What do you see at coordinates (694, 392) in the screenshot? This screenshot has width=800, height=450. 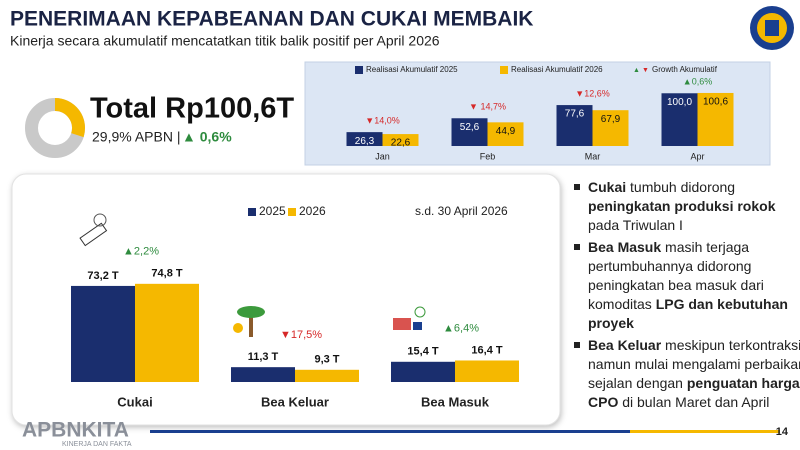 I see `bullet-bold-text: penguatan harga CPO` at bounding box center [694, 392].